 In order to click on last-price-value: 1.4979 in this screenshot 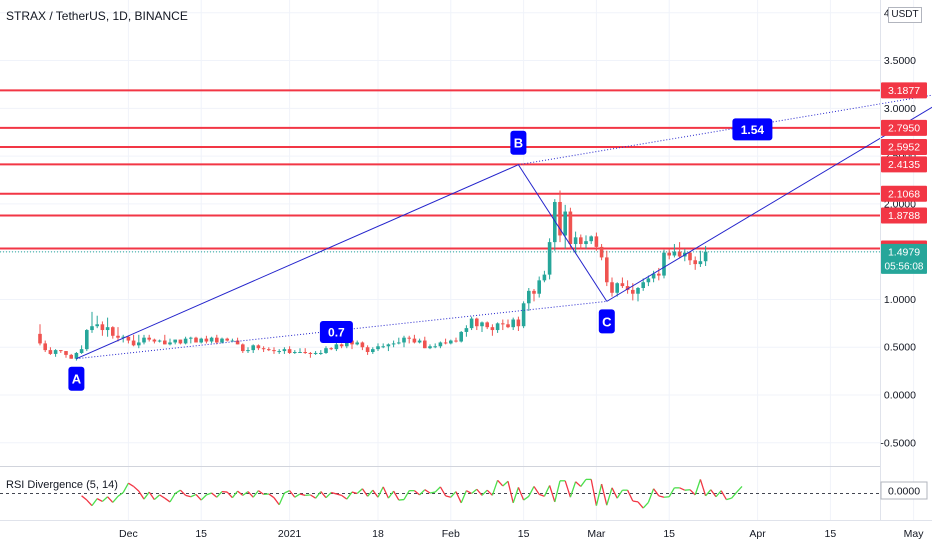, I will do `click(904, 252)`.